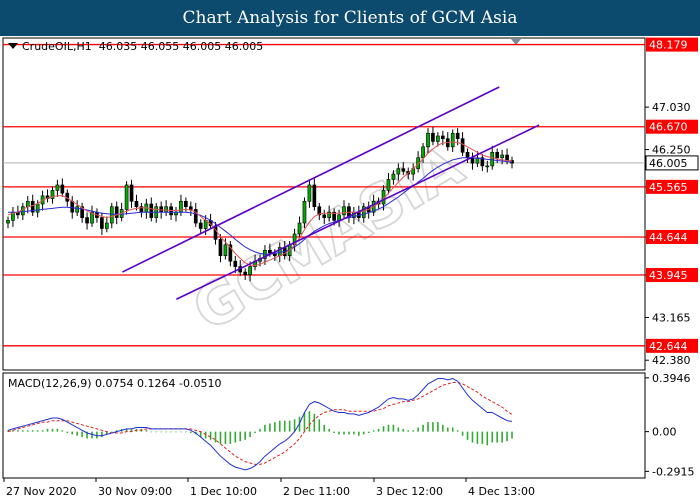  Describe the element at coordinates (118, 46) in the screenshot. I see `open-value: 46.035` at that location.